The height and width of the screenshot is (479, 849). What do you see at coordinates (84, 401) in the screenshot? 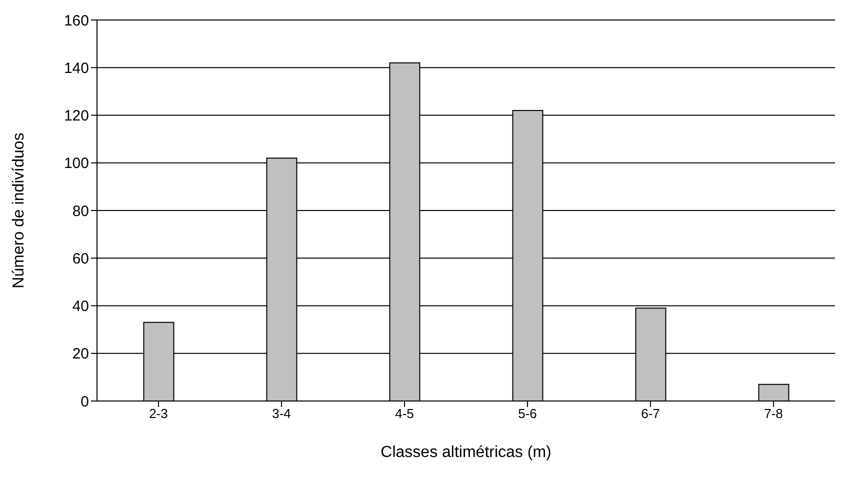
I see `y-tick-label: 0` at bounding box center [84, 401].